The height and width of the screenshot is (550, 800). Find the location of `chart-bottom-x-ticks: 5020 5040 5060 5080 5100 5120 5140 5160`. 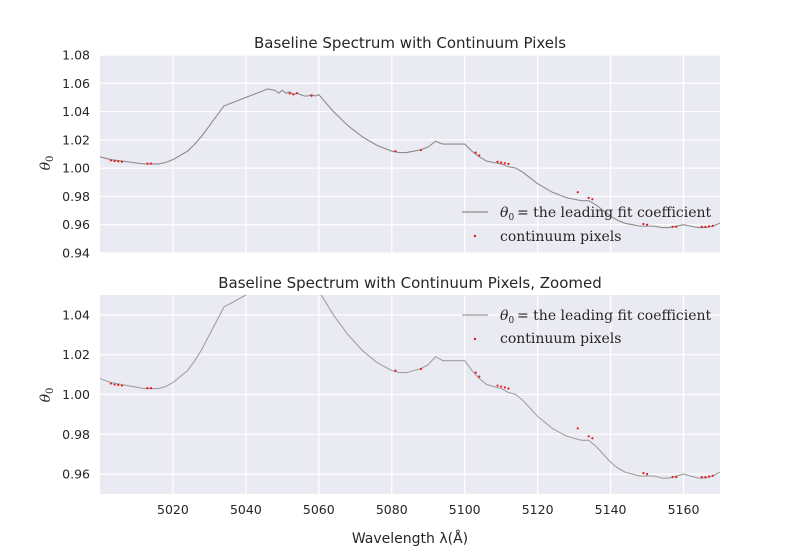

chart-bottom-x-ticks: 5020 5040 5060 5080 5100 5120 5140 5160 is located at coordinates (428, 509).